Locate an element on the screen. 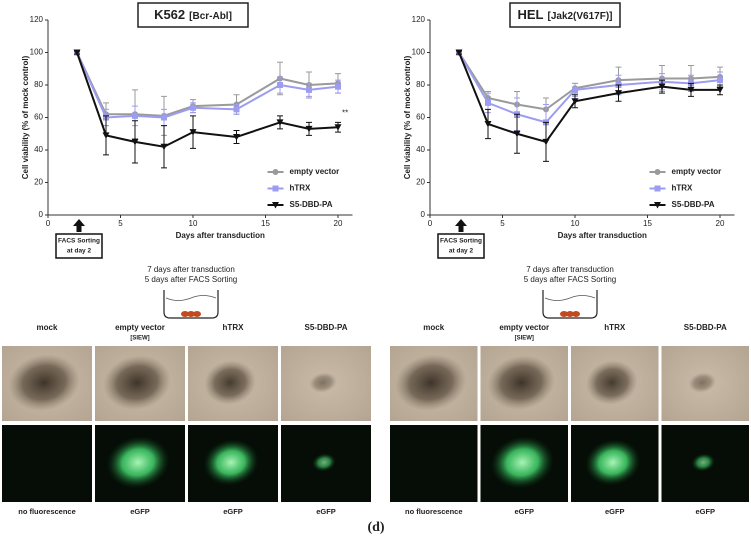 The width and height of the screenshot is (751, 547). x-tick-label: 0 is located at coordinates (48, 223).